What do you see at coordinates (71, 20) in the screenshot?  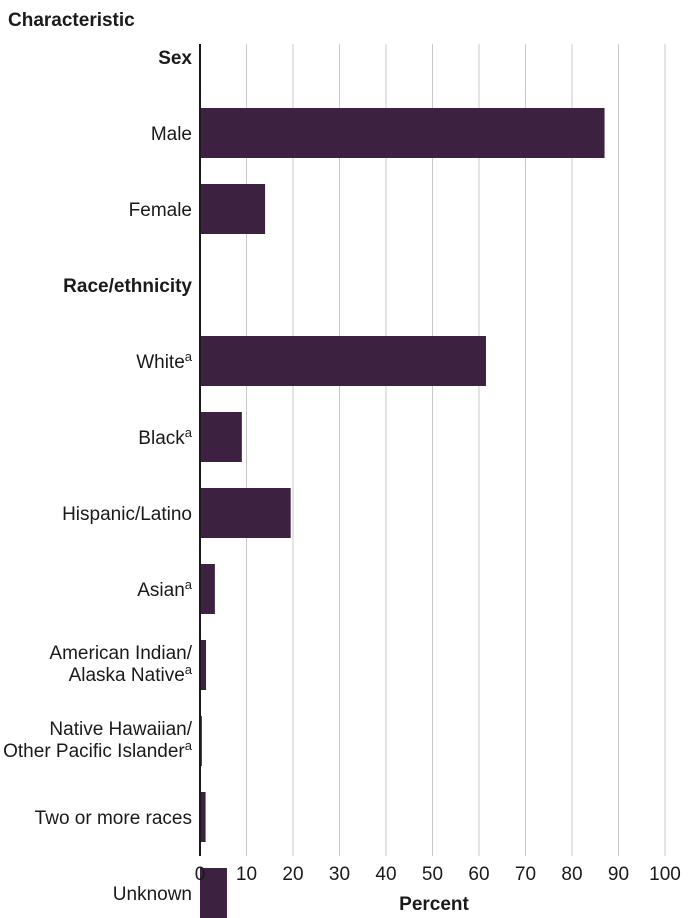 I see `chart-title: Characteristic` at bounding box center [71, 20].